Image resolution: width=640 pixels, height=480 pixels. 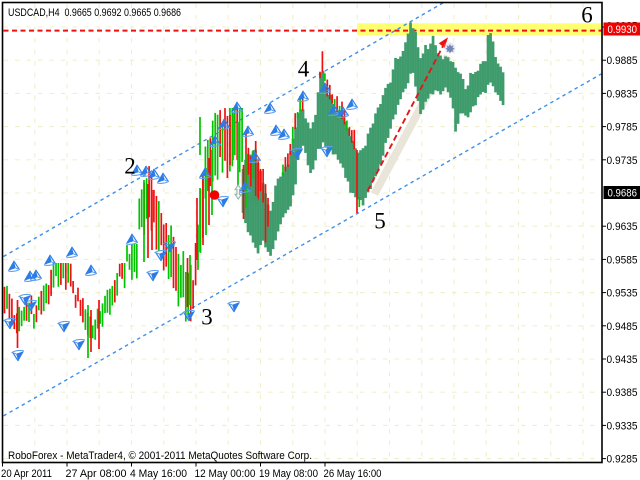 I want to click on svg-text: 0.9535, so click(x=622, y=294).